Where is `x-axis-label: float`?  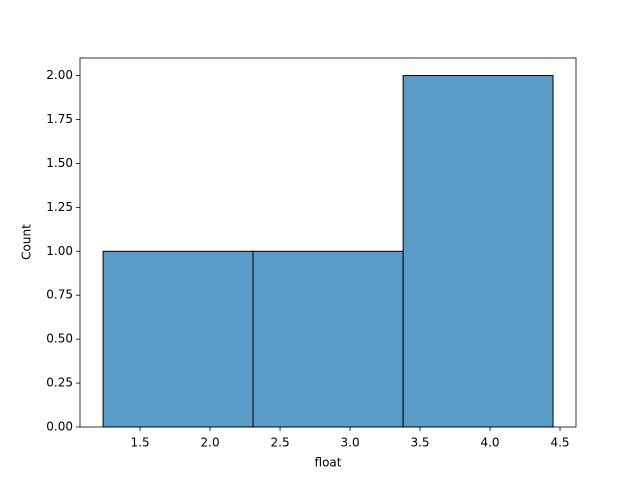
x-axis-label: float is located at coordinates (328, 463).